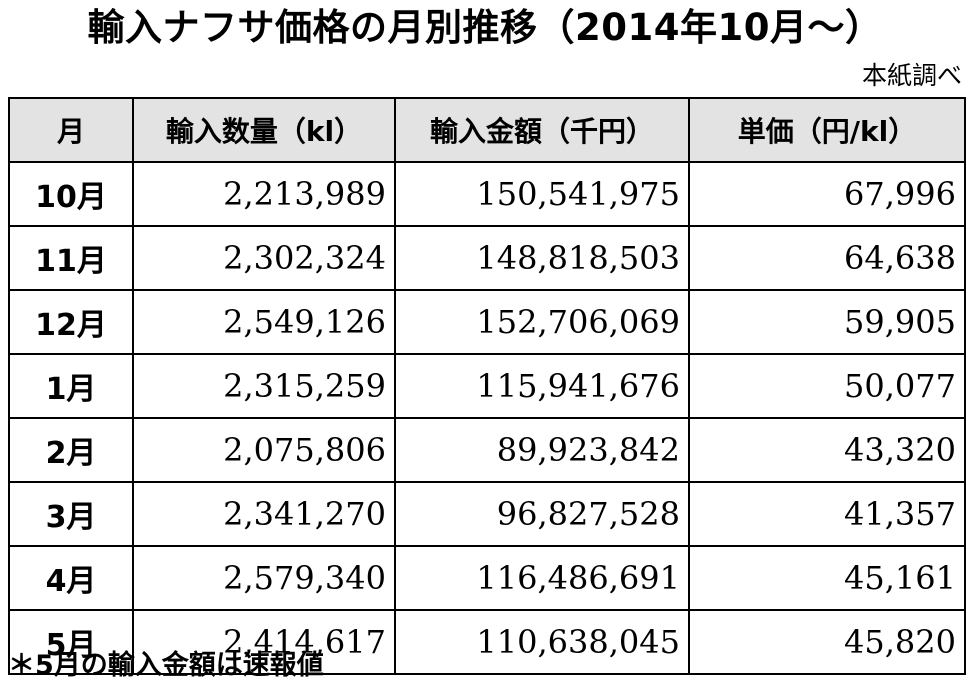 Image resolution: width=970 pixels, height=689 pixels. I want to click on table-header-row: 月 輸入数量（kl） 輸入金額（千円） 単価（円/kl）, so click(487, 130).